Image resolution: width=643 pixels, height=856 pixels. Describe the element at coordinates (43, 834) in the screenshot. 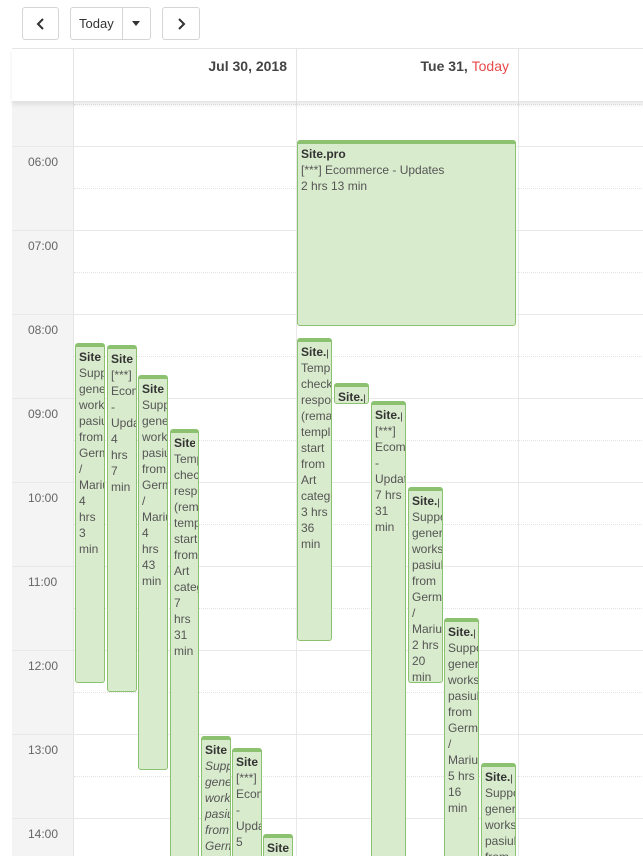

I see `time-label: 14:00` at that location.